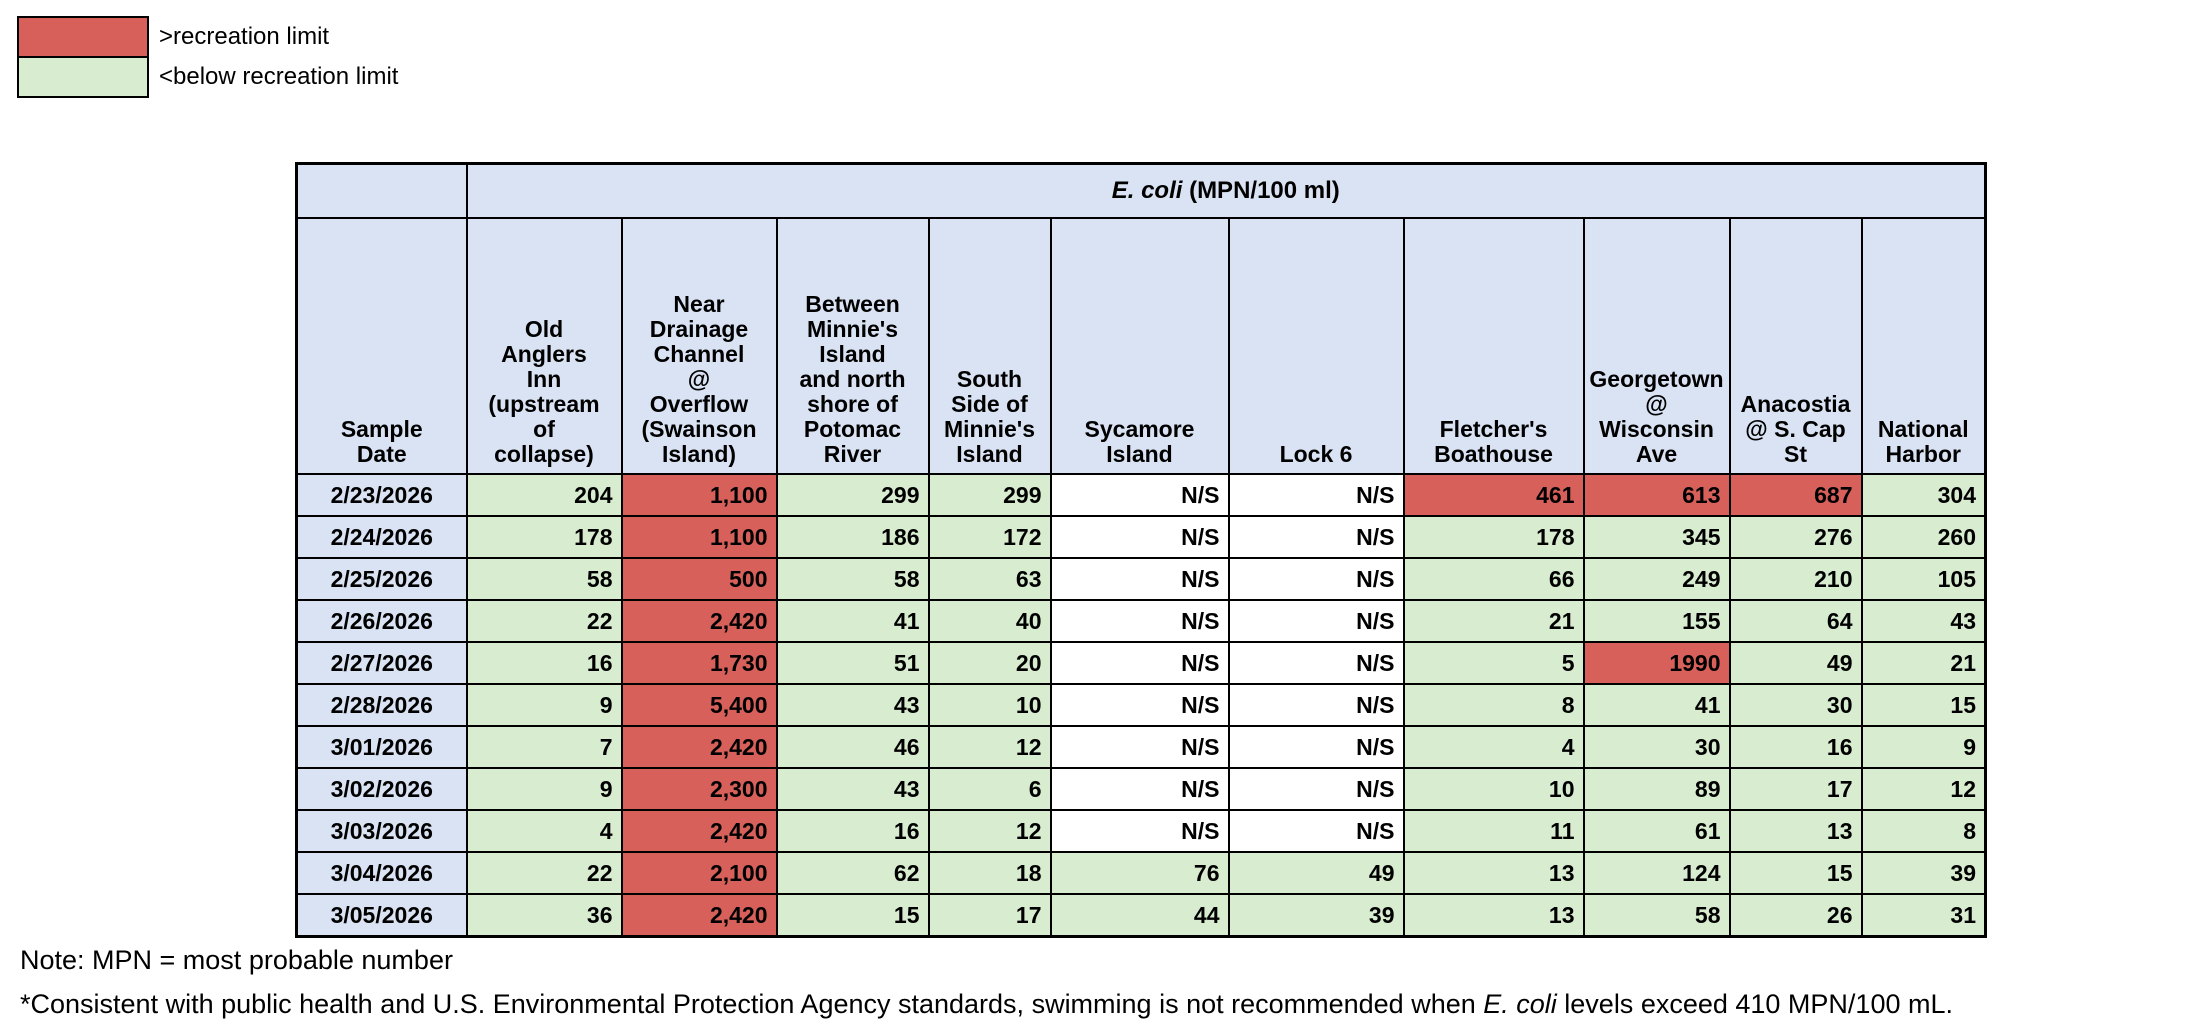  I want to click on value-cell: 276, so click(1795, 537).